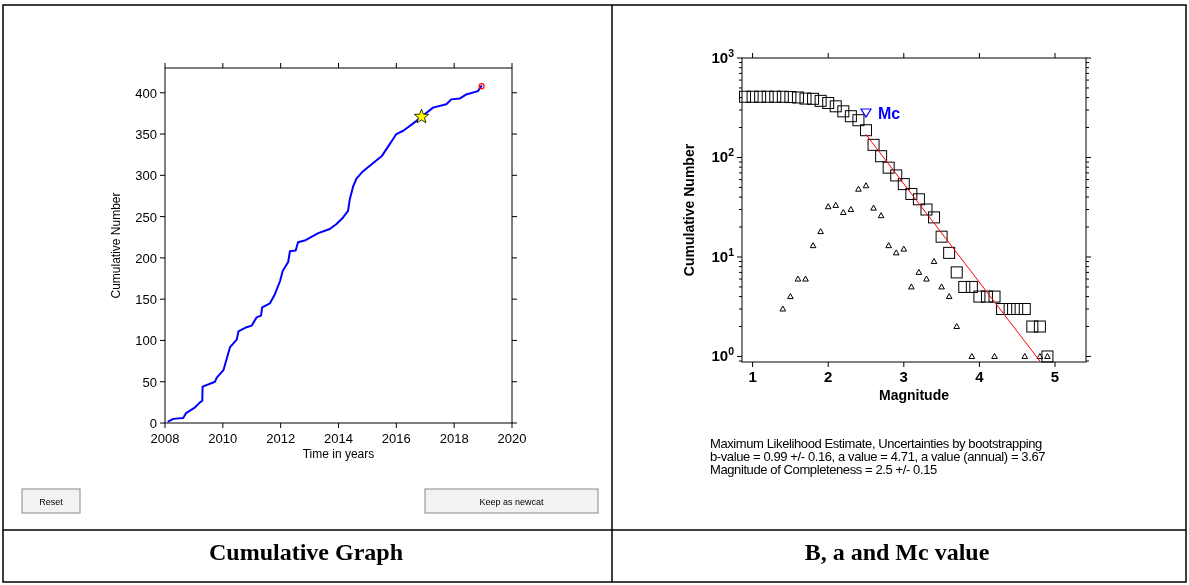 This screenshot has width=1189, height=585. What do you see at coordinates (914, 395) in the screenshot?
I see `x-axis-title: Magnitude` at bounding box center [914, 395].